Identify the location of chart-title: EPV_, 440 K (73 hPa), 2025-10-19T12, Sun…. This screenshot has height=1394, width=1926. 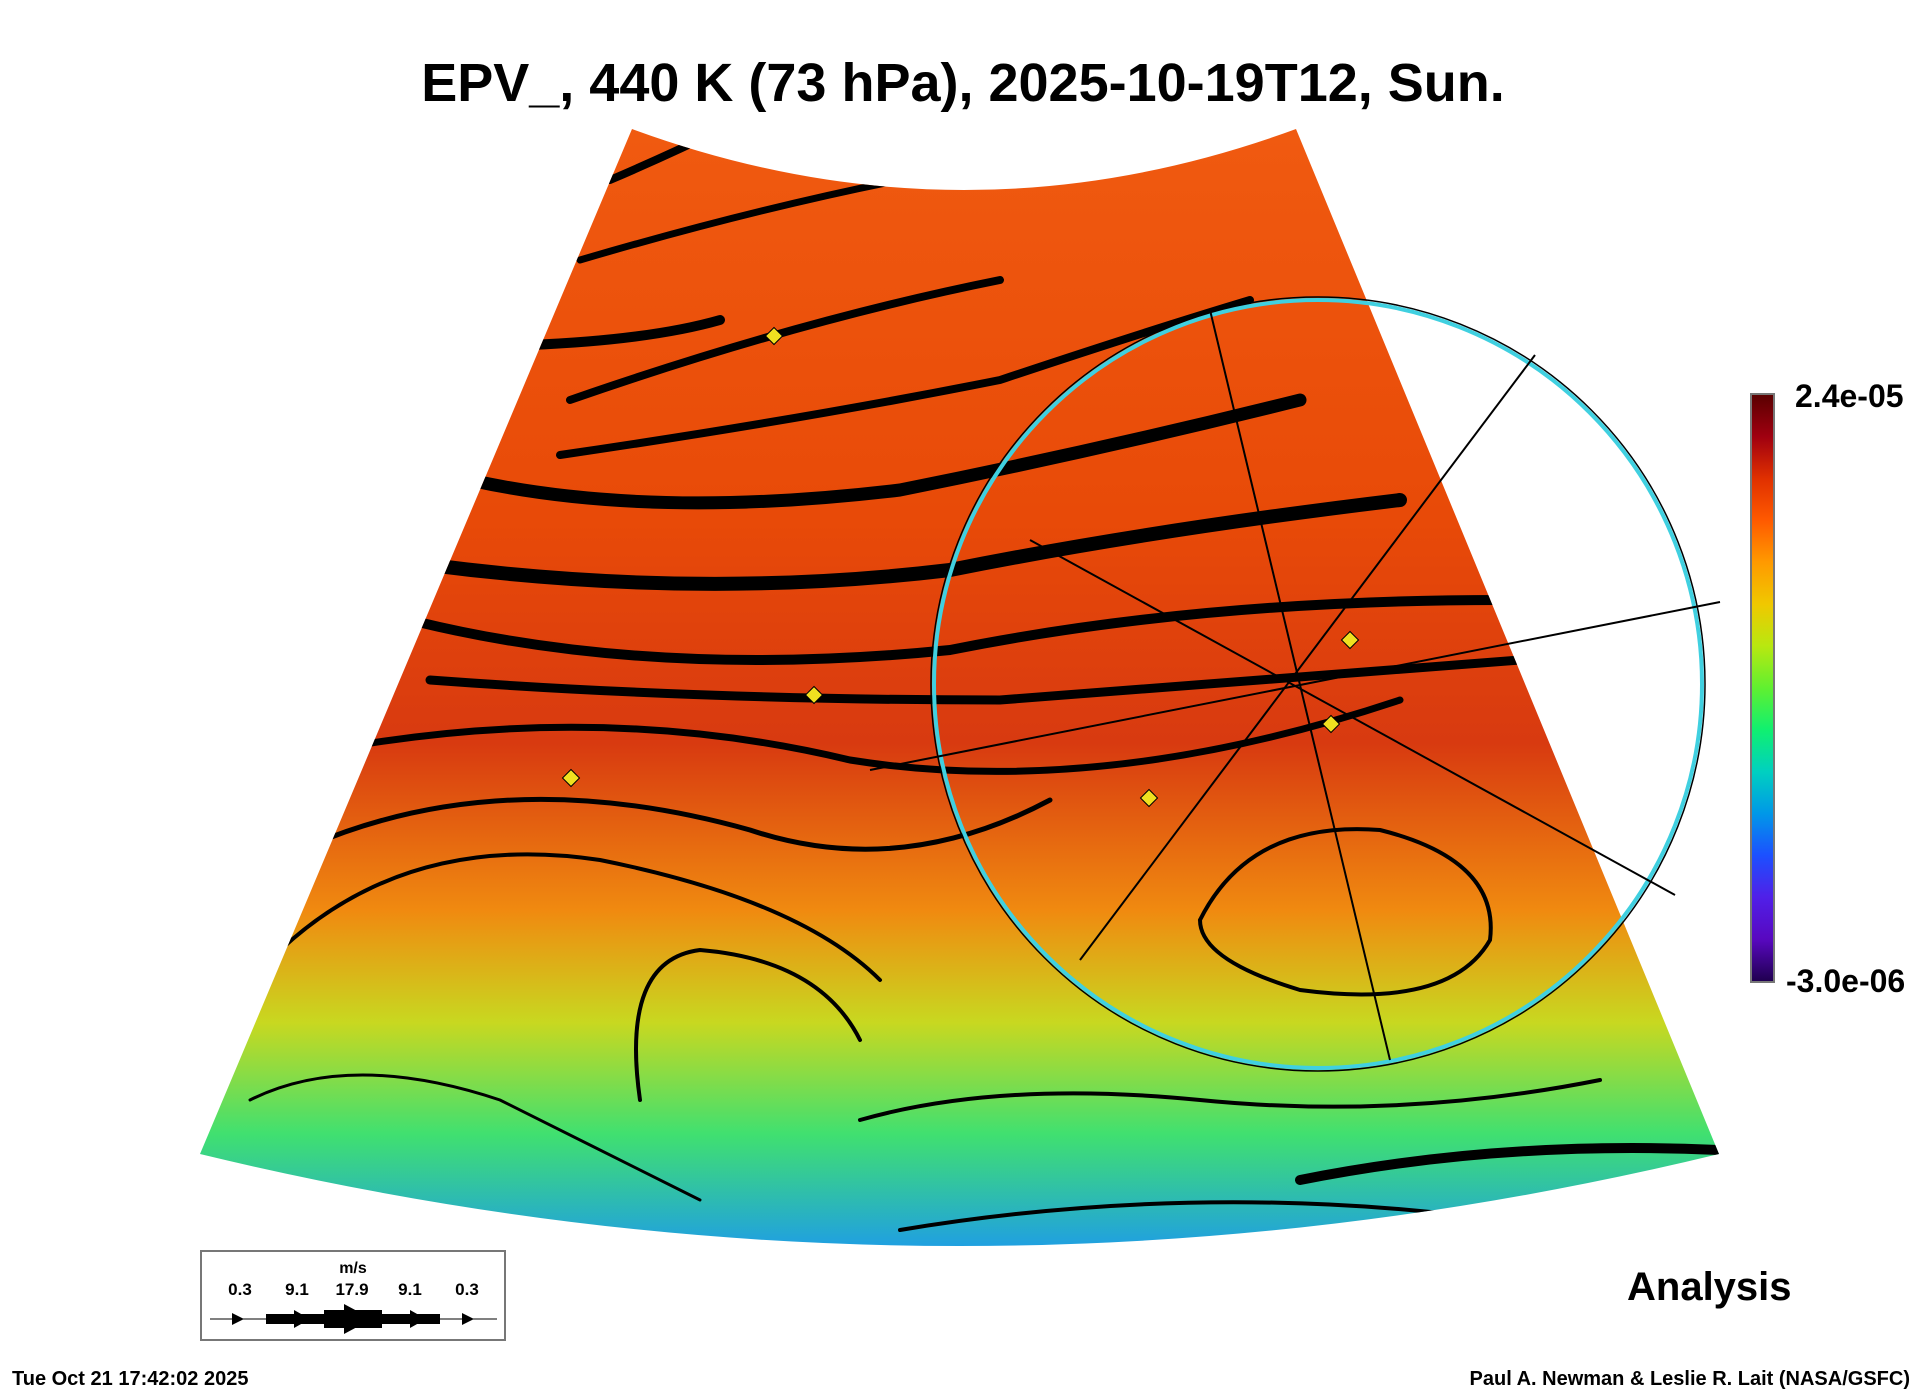
(963, 83).